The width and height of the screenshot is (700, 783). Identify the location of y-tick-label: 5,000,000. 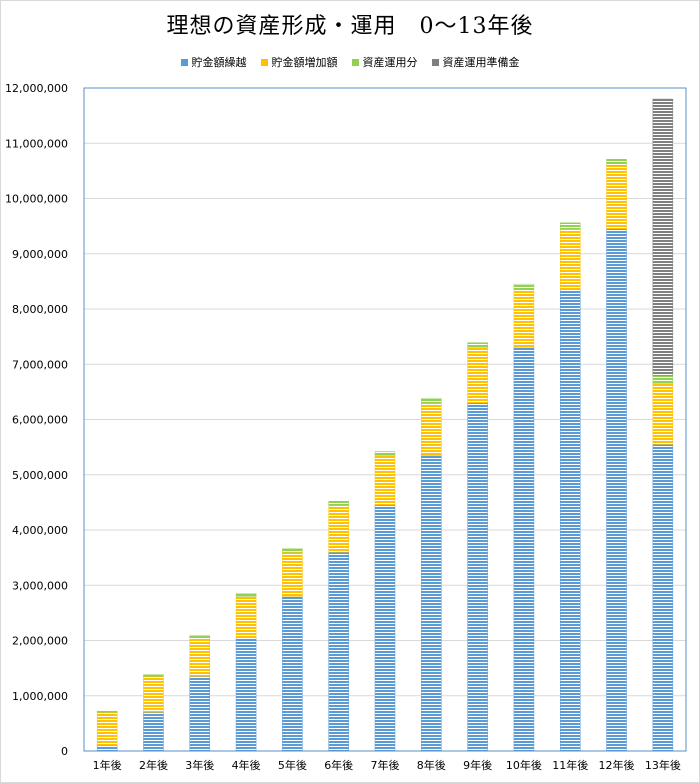
(40, 475).